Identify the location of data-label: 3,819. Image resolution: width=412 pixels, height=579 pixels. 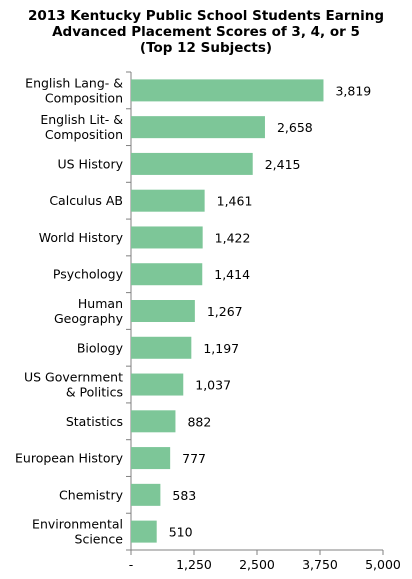
(353, 90).